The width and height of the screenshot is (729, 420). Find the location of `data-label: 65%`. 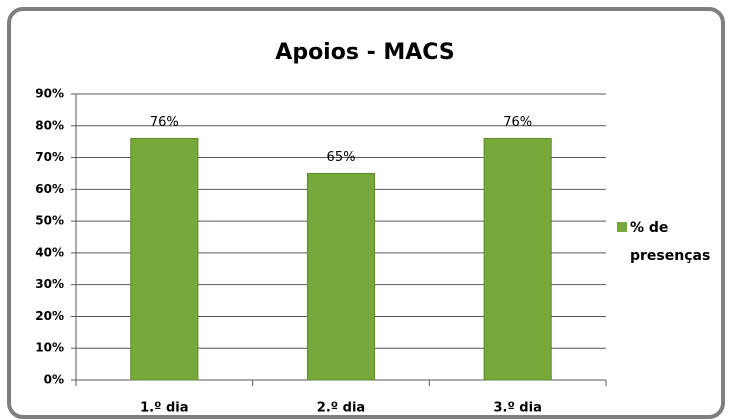

data-label: 65% is located at coordinates (341, 157).